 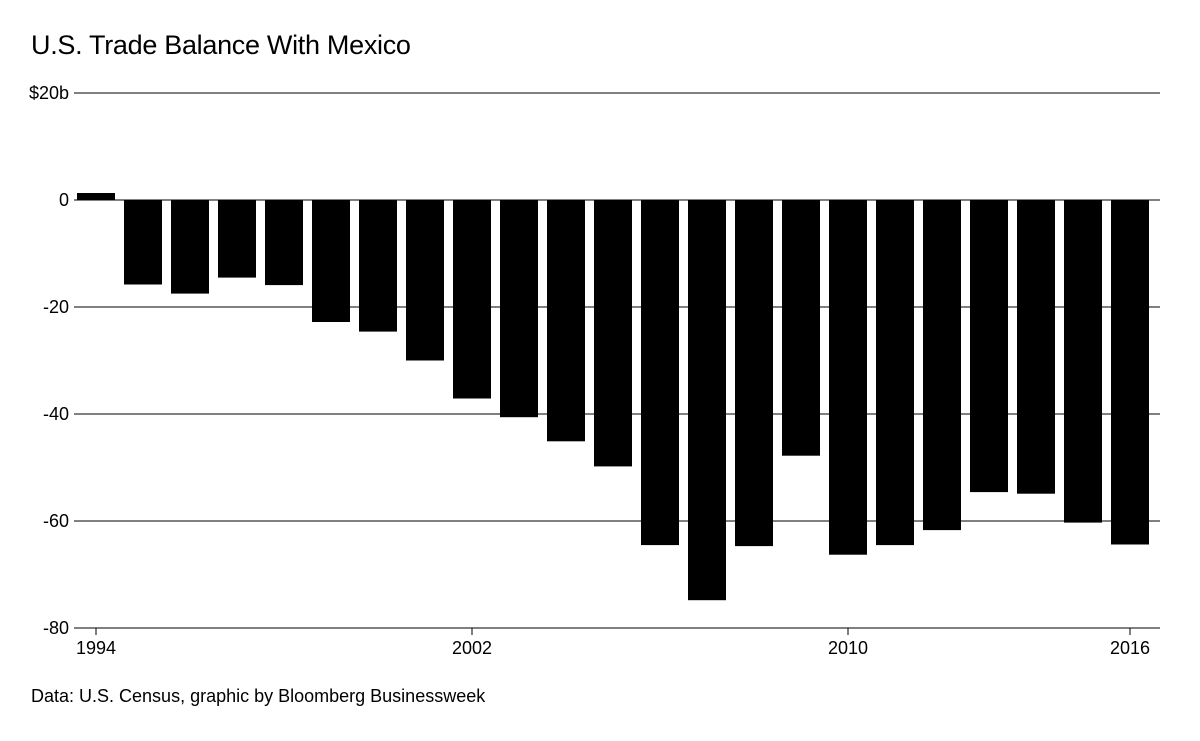 I want to click on bar-2011, so click(x=895, y=373).